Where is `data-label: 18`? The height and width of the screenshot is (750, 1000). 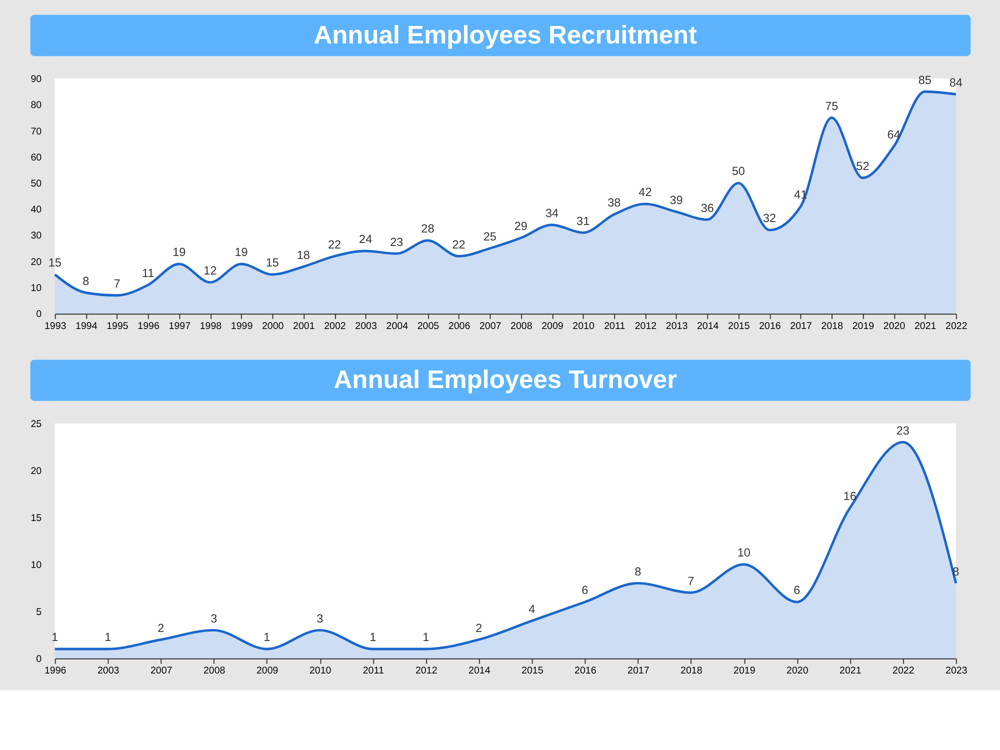
data-label: 18 is located at coordinates (303, 255).